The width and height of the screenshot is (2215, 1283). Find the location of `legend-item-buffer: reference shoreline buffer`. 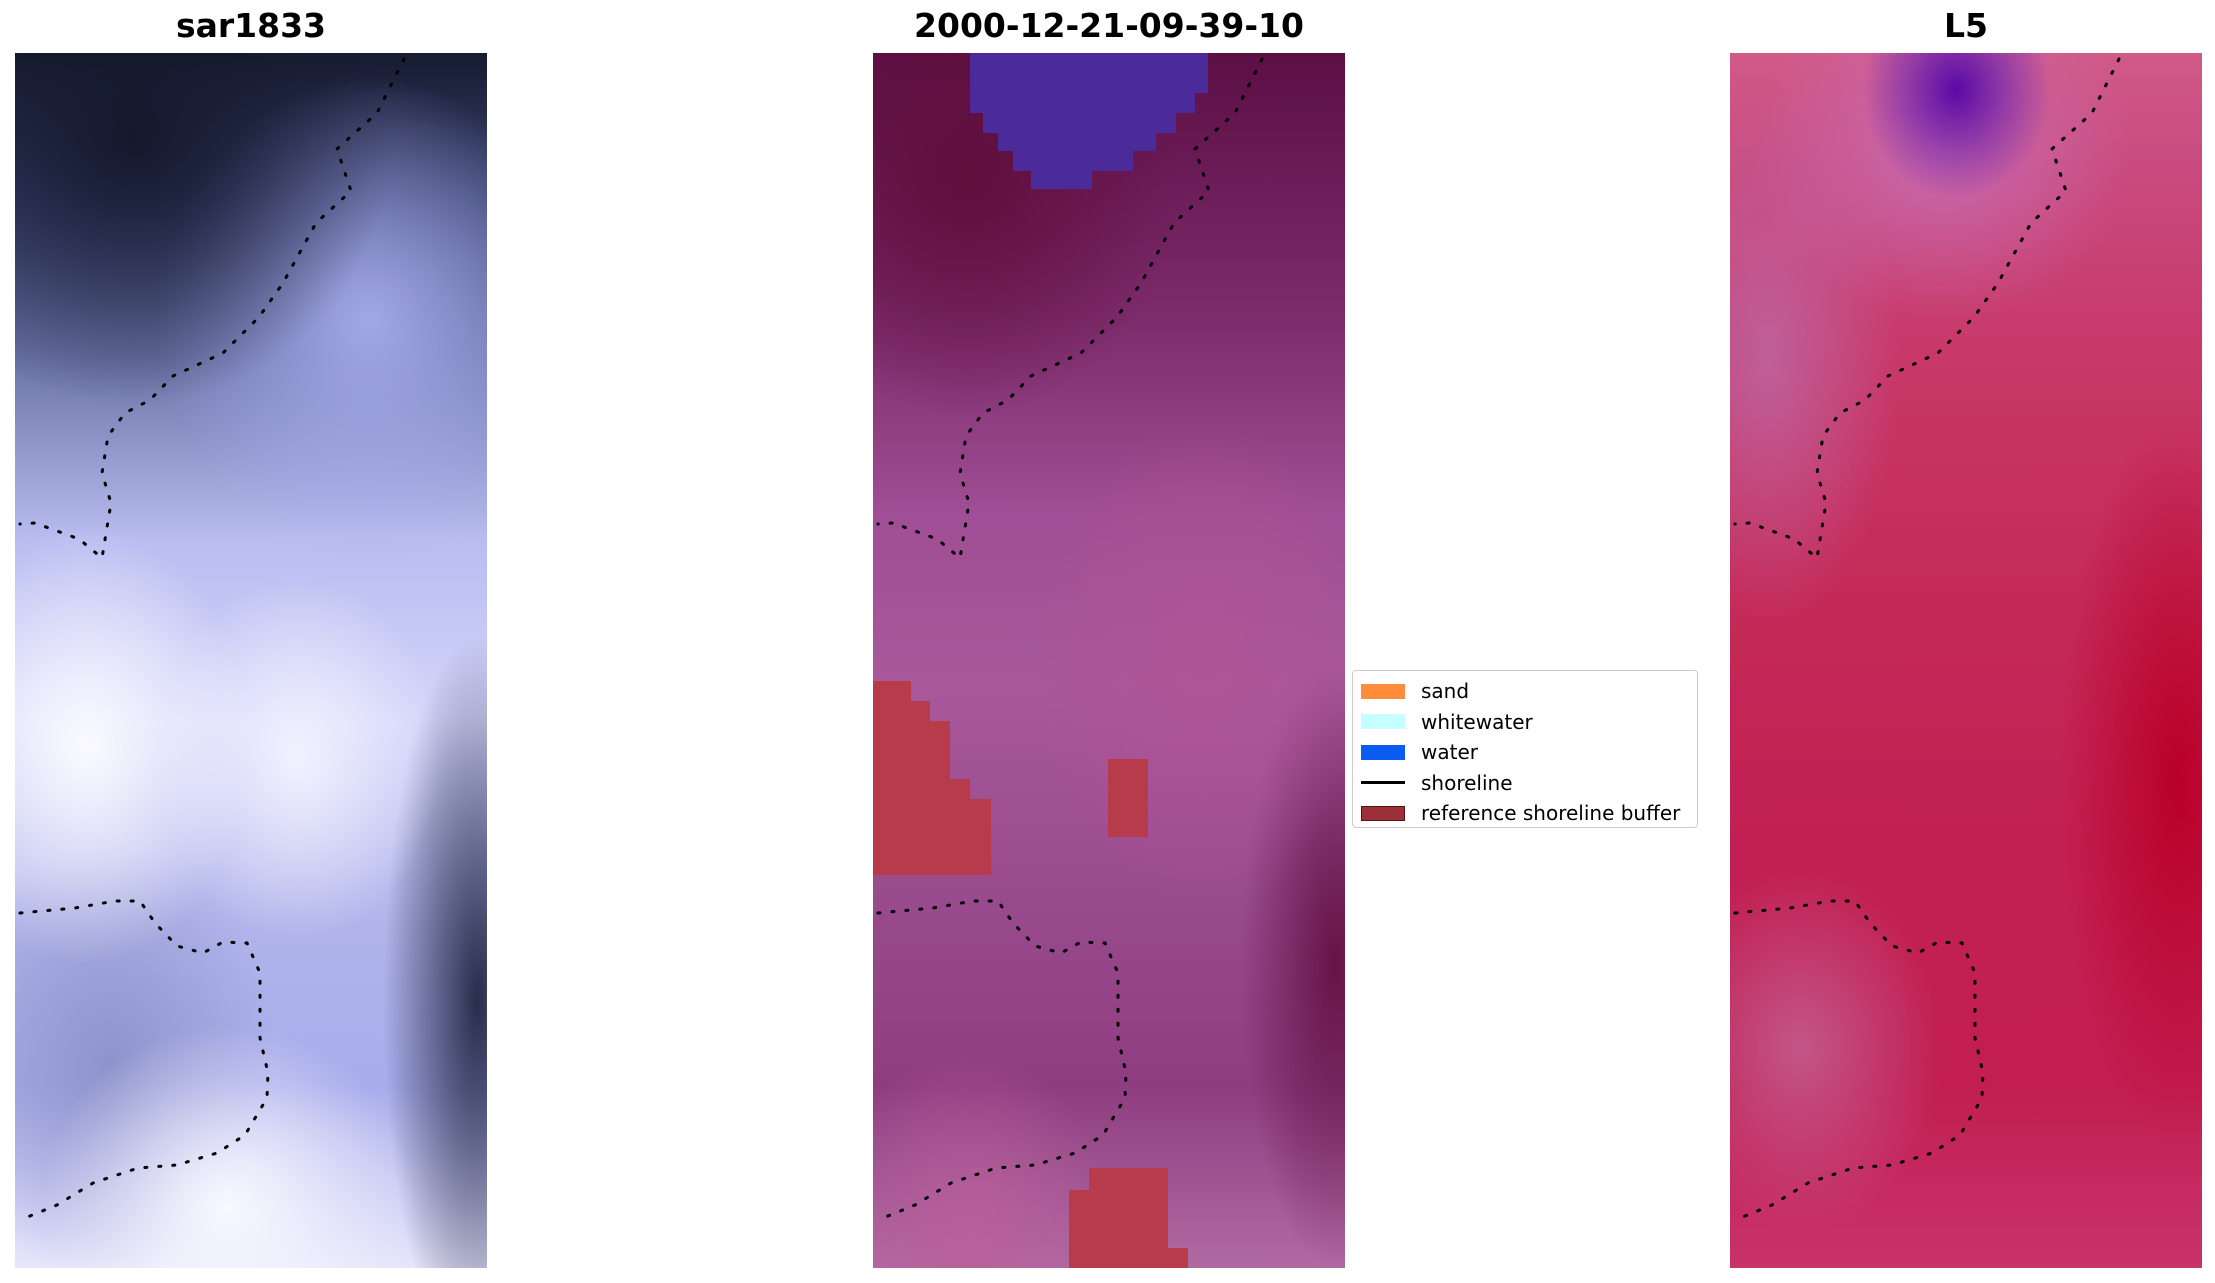

legend-item-buffer: reference shoreline buffer is located at coordinates (1525, 813).